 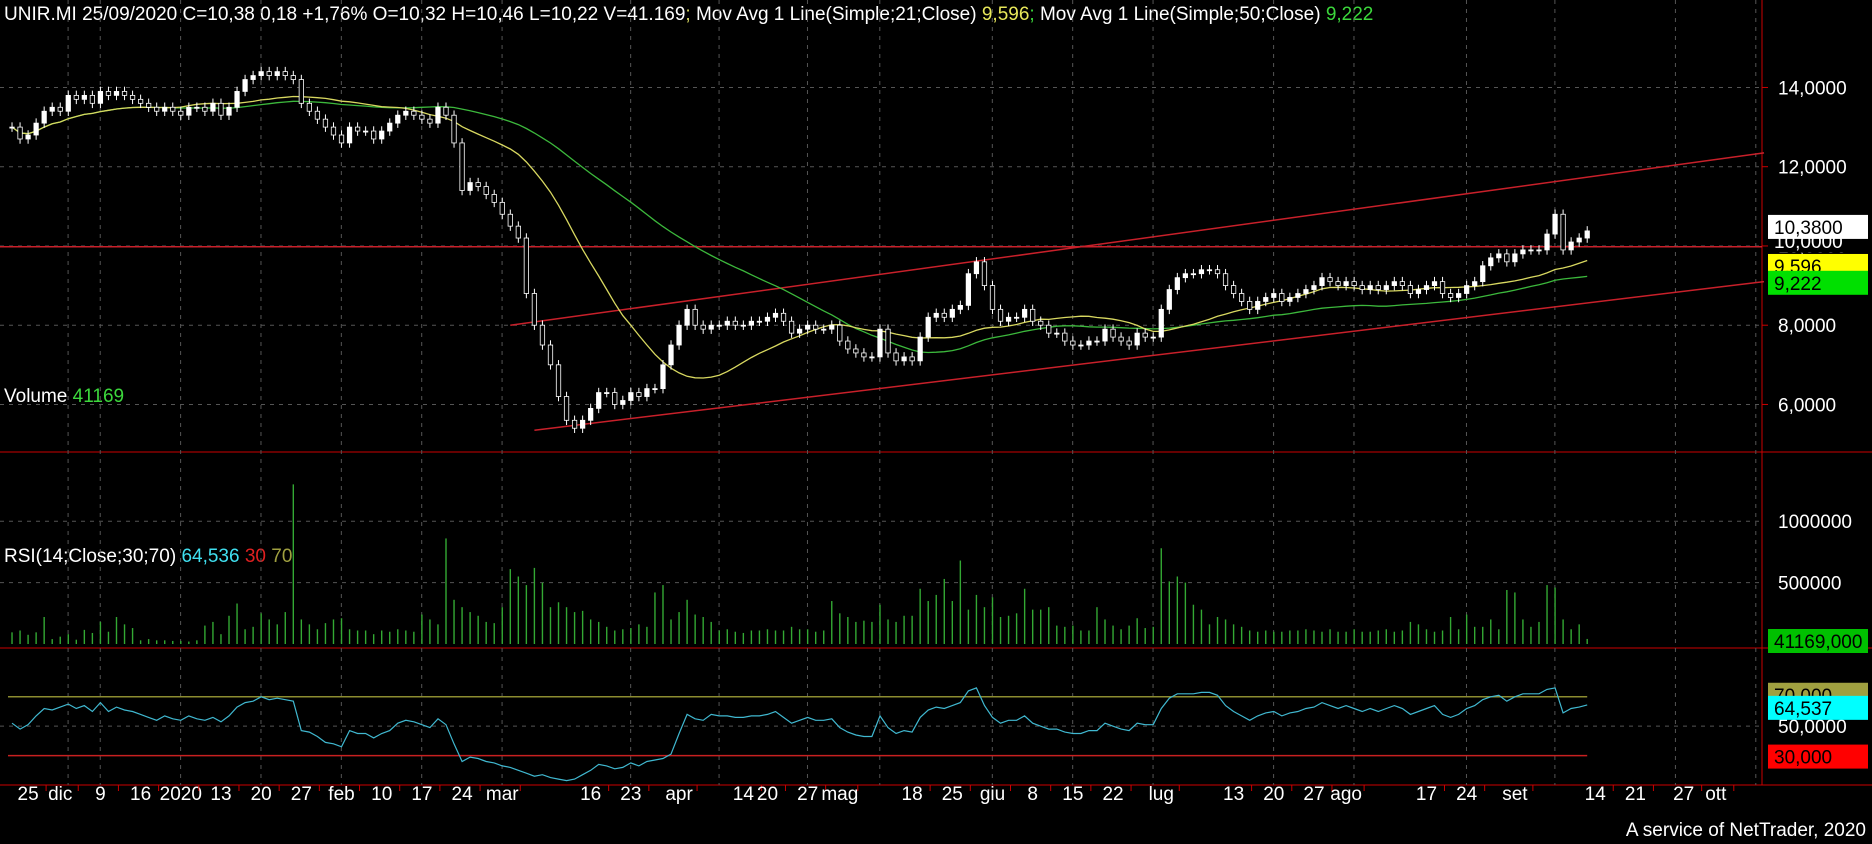 What do you see at coordinates (1812, 88) in the screenshot?
I see `price-tick-label: 14,0000` at bounding box center [1812, 88].